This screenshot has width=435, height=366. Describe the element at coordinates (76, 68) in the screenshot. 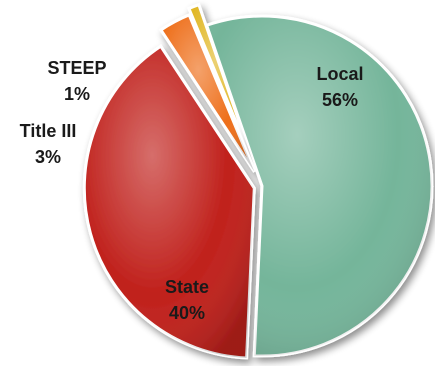

I see `slice-label-steep: STEEP` at that location.